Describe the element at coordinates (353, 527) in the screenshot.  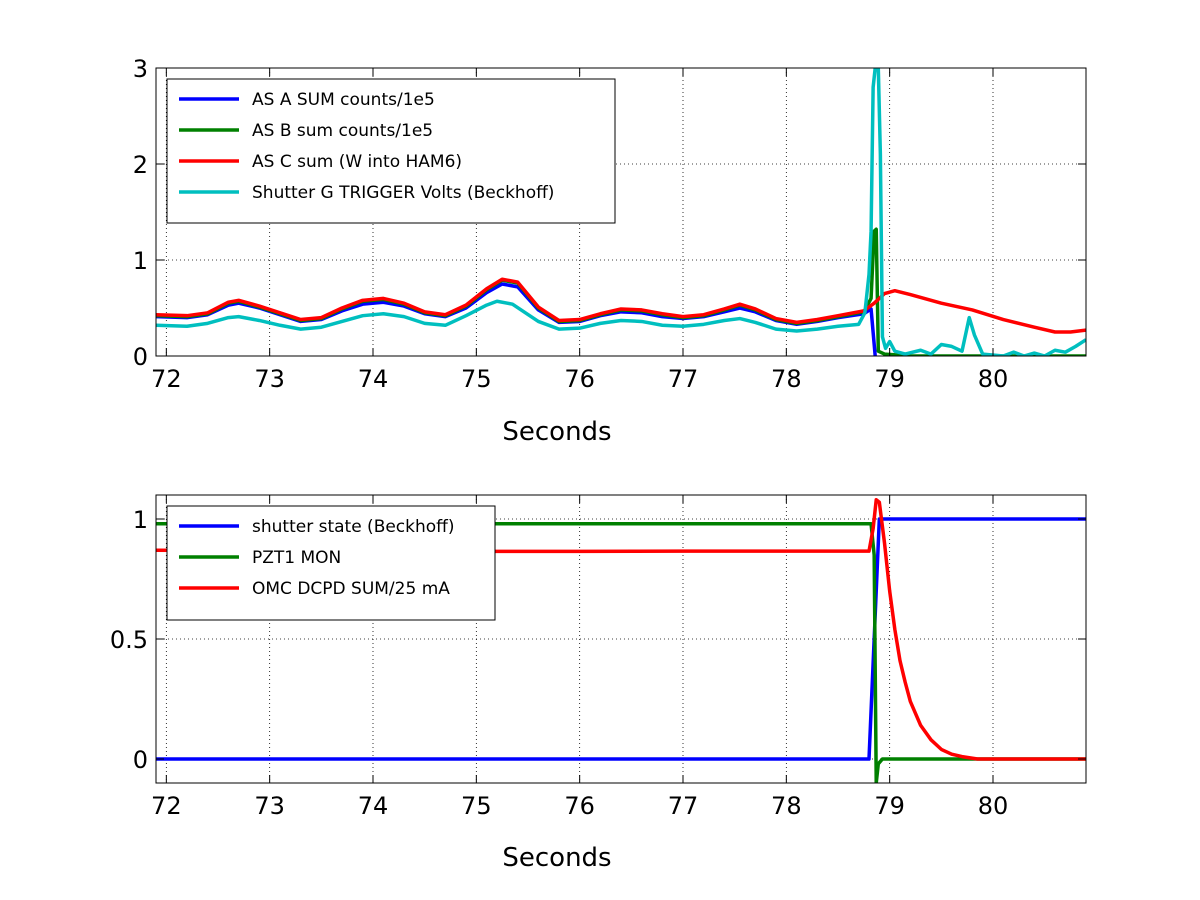
I see `legend-entry: shutter state (Beckhoff)` at that location.